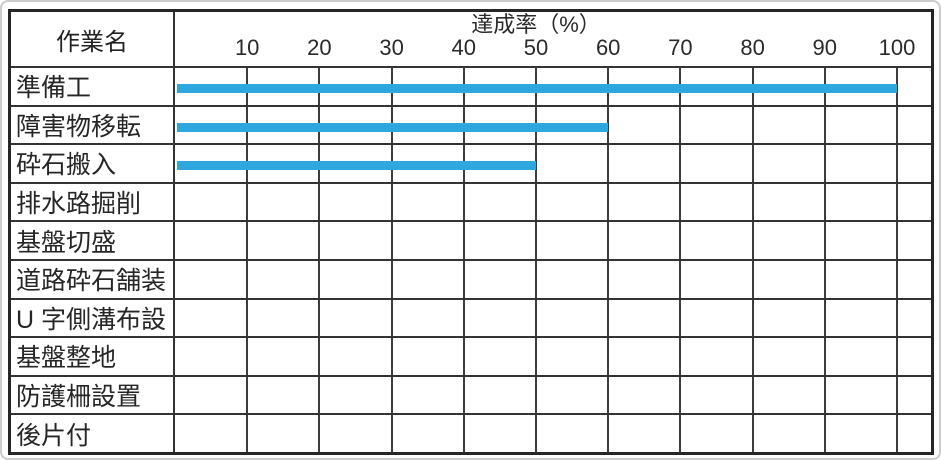 This screenshot has width=941, height=460. I want to click on x-axis-tick-label: 100, so click(897, 47).